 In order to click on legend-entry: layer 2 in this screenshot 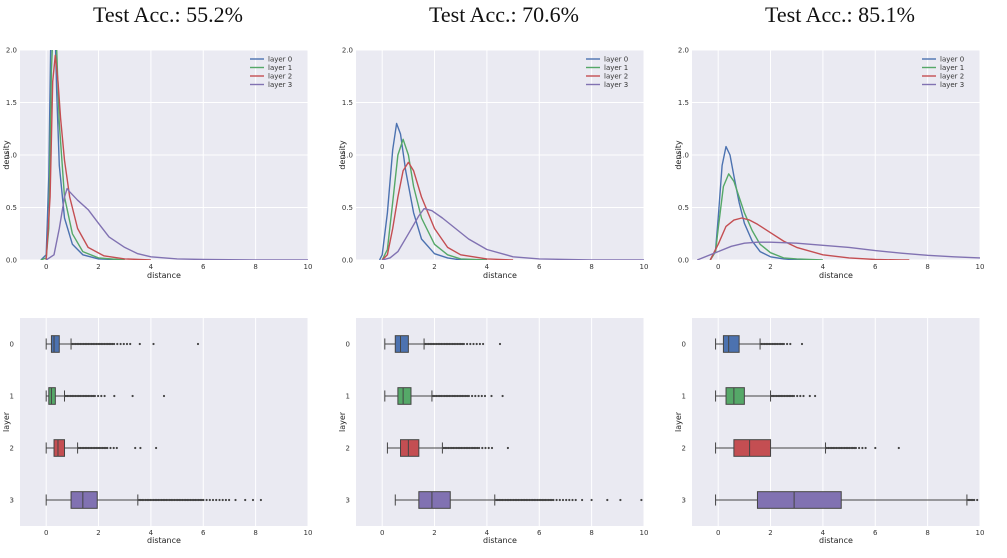, I will do `click(952, 77)`.